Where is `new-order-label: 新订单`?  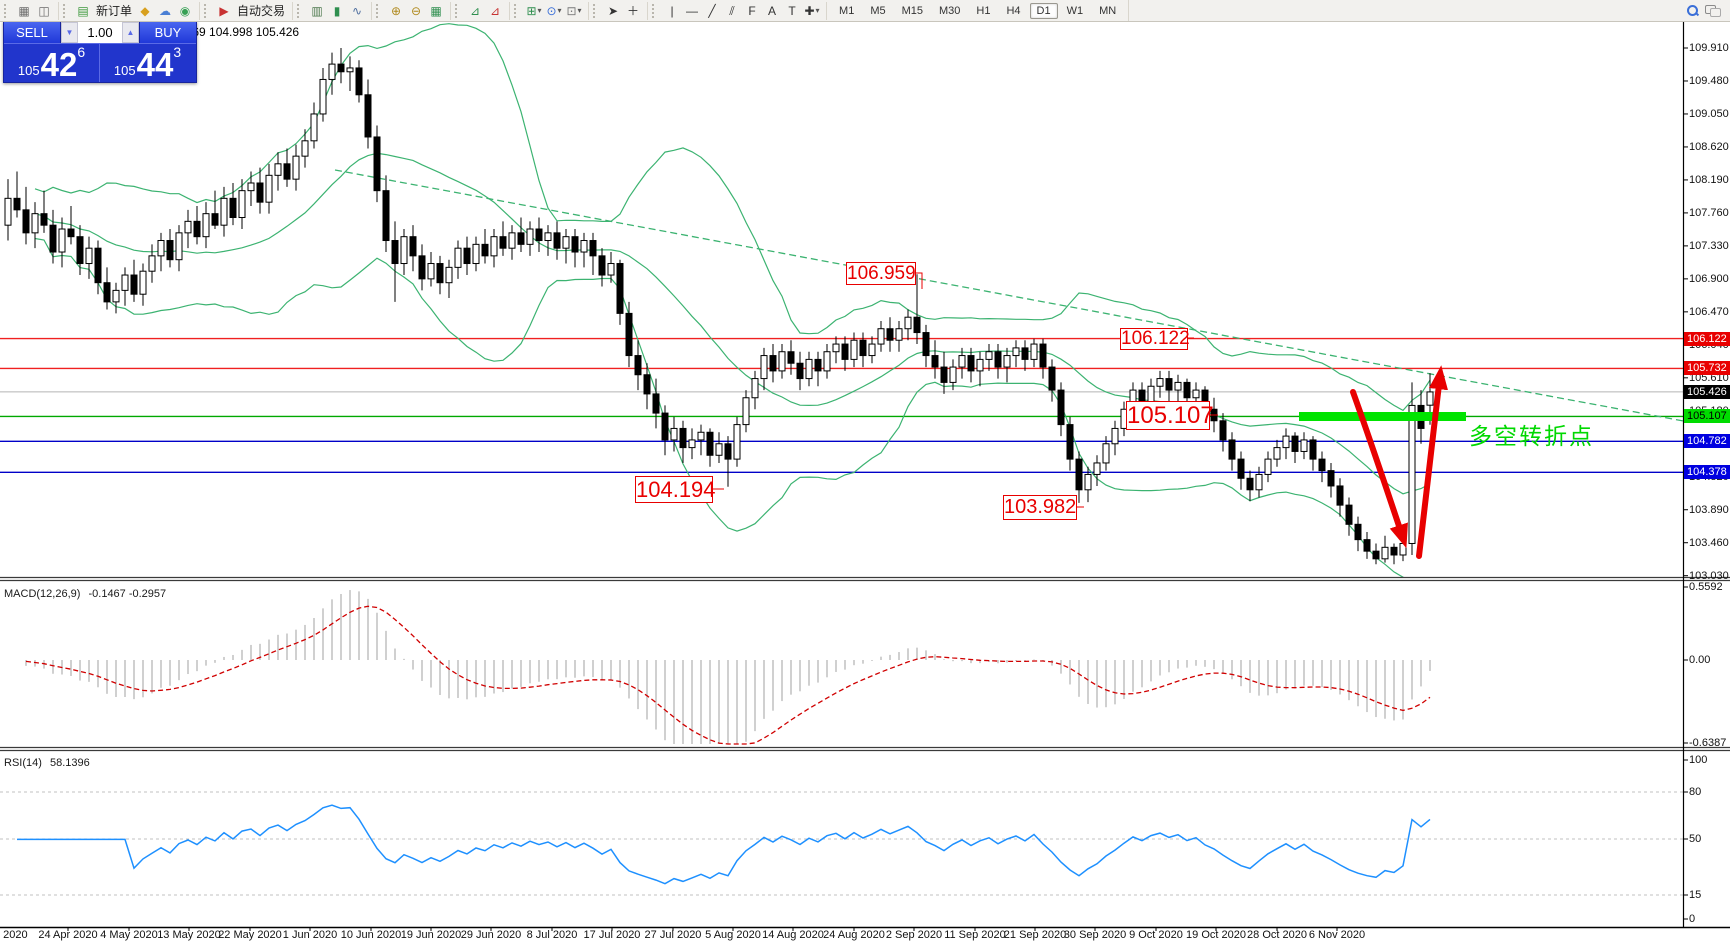
new-order-label: 新订单 is located at coordinates (114, 11).